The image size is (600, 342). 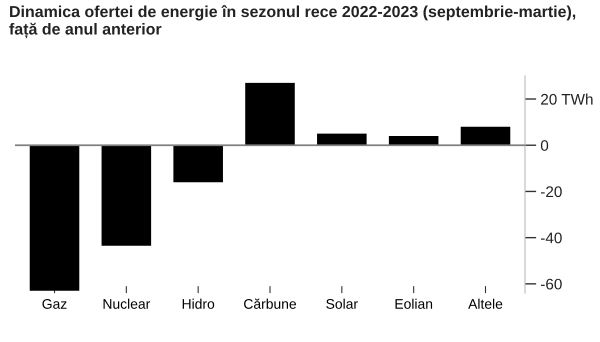 I want to click on y-tick-label: -20, so click(x=551, y=192).